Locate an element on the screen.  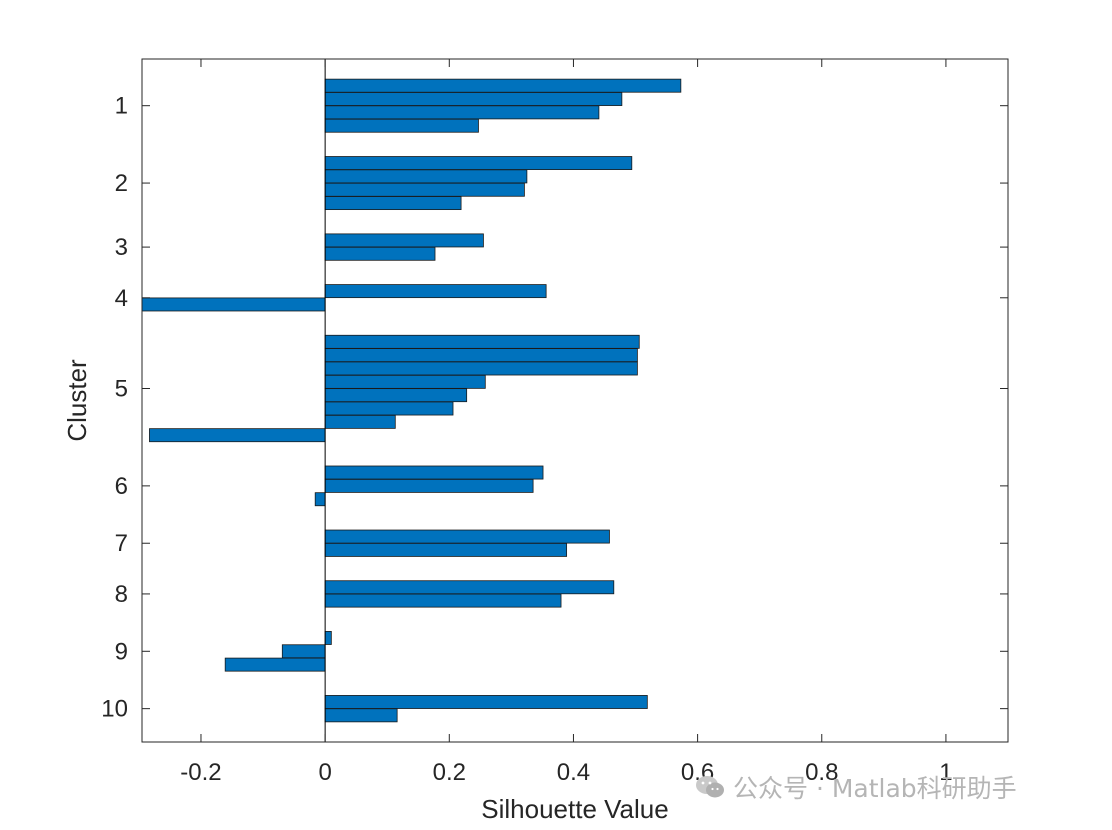
x-tick-label-0.2: 0.2 is located at coordinates (449, 772).